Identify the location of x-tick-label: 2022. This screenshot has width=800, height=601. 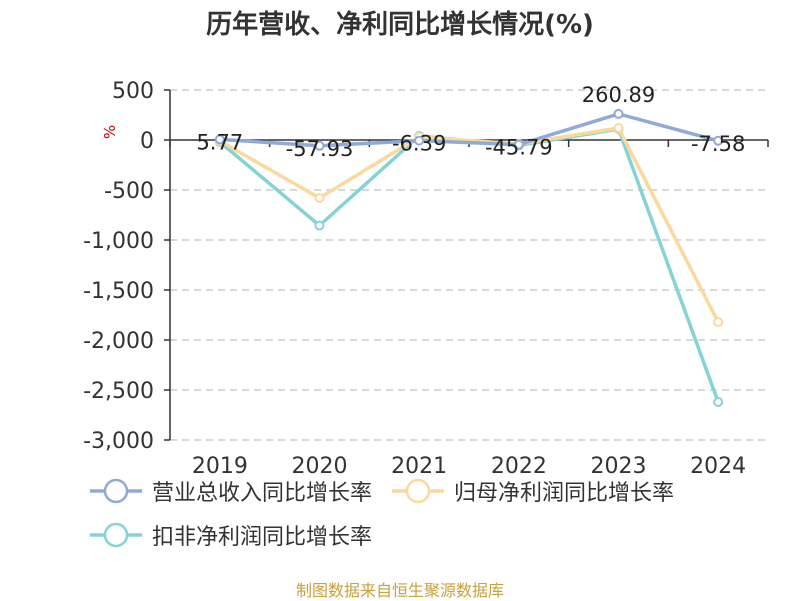
(519, 466).